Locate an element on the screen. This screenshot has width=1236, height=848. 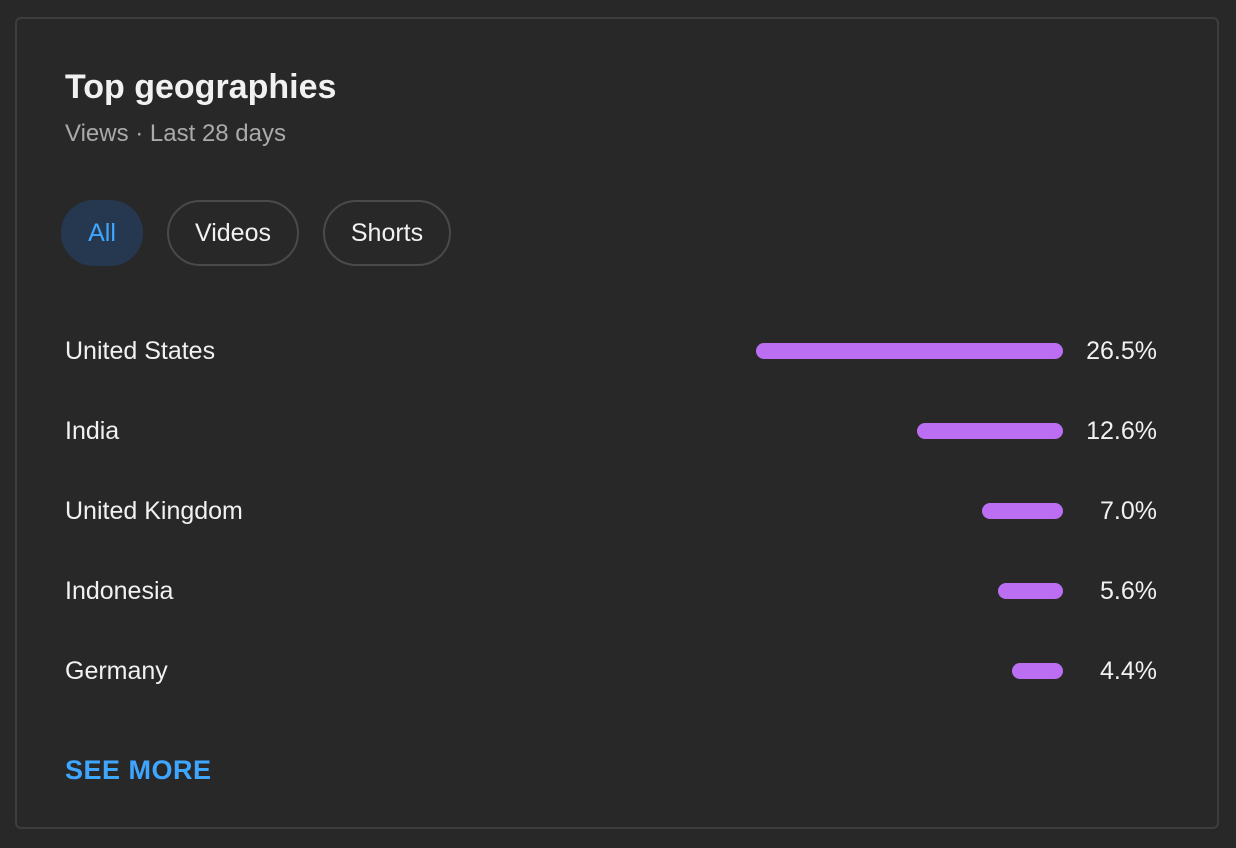
geography-row: India 12.6% is located at coordinates (611, 431).